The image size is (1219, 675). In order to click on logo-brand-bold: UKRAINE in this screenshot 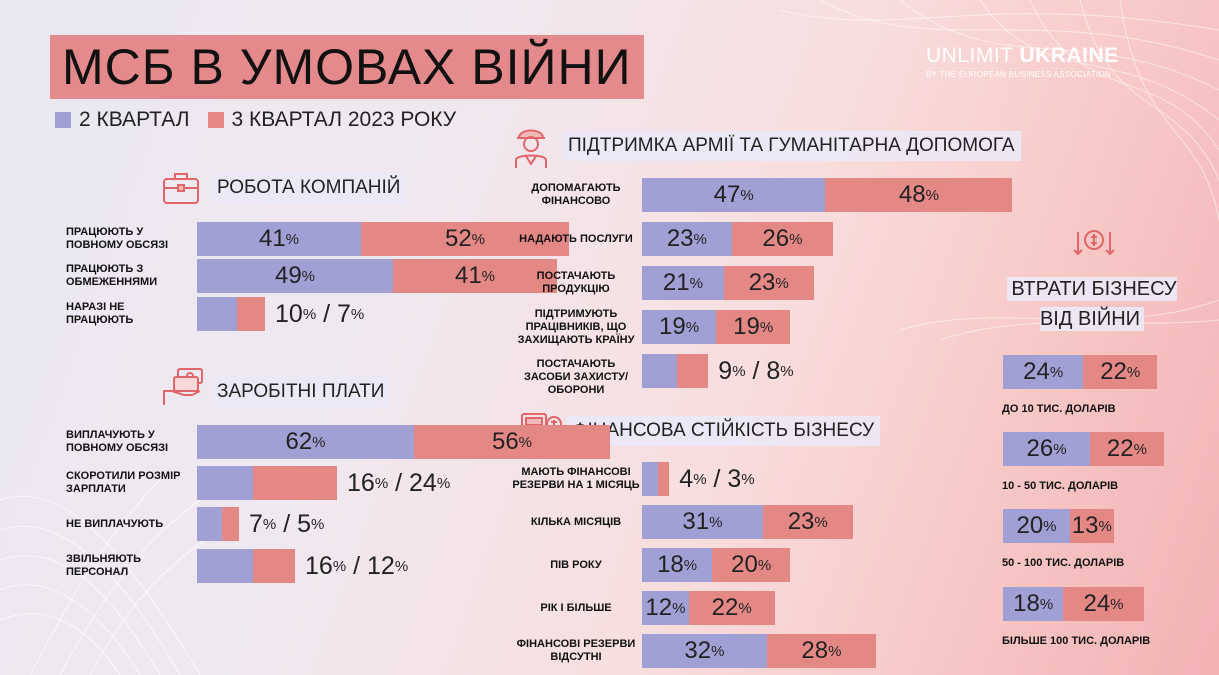, I will do `click(1069, 55)`.